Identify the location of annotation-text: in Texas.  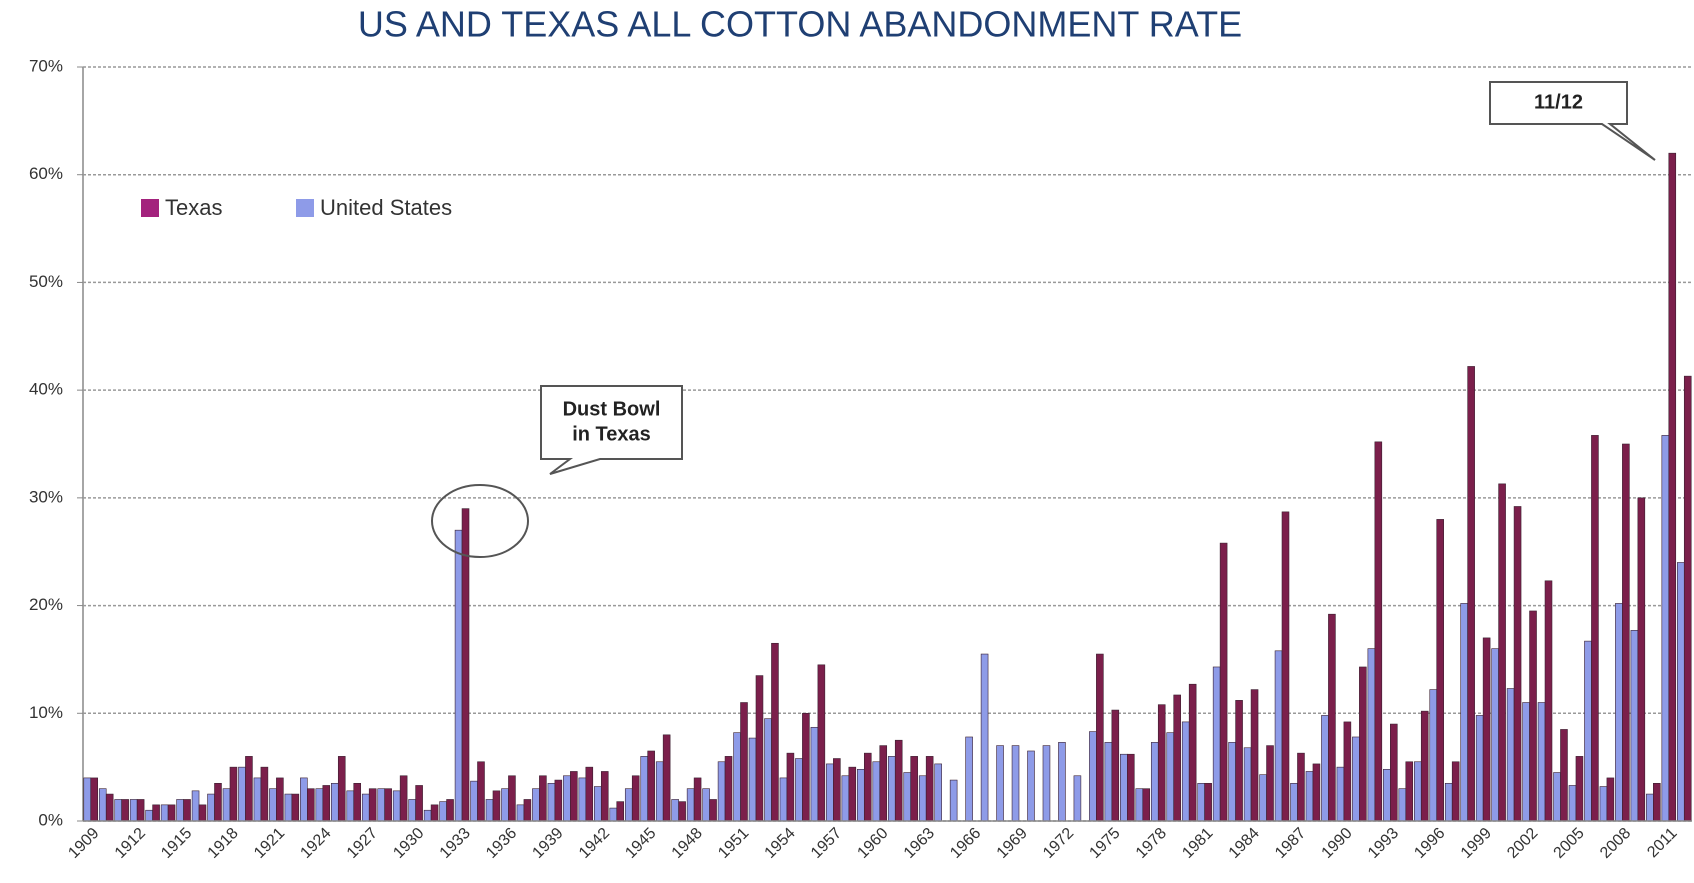
(611, 434).